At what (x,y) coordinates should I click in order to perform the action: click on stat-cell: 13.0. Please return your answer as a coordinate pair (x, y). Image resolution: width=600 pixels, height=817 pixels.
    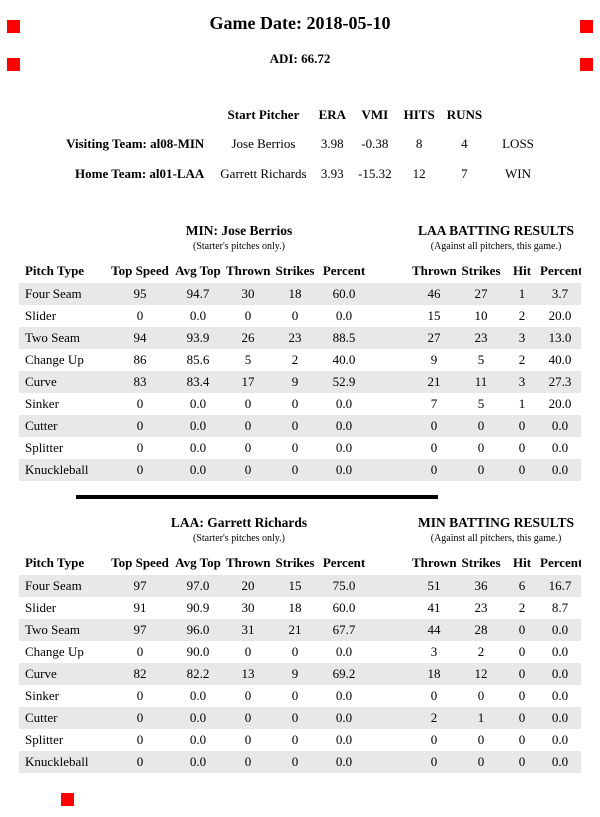
    Looking at the image, I should click on (560, 337).